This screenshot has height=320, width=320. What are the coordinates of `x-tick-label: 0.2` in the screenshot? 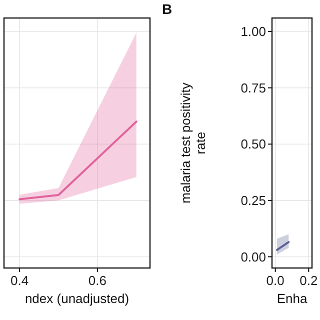 It's located at (309, 280).